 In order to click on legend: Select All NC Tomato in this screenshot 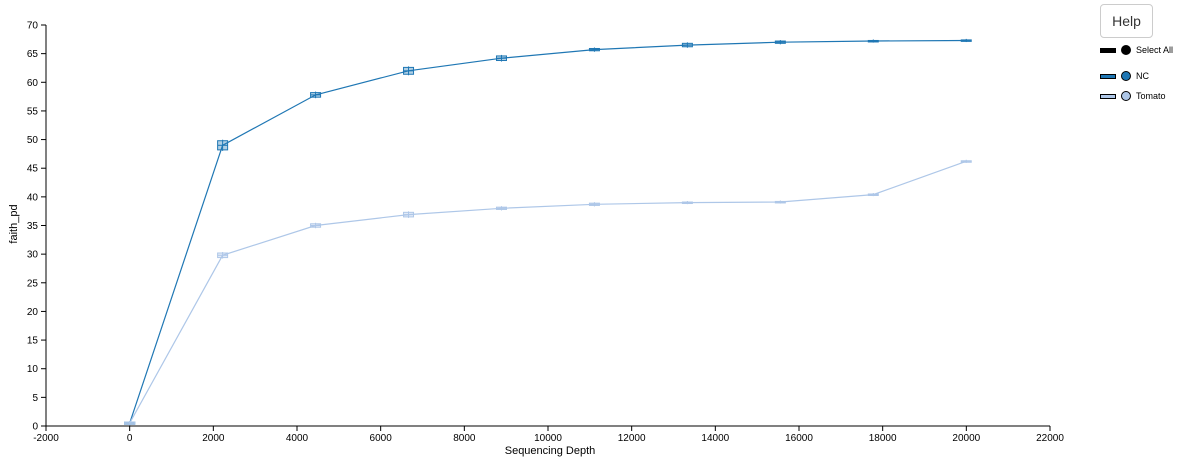, I will do `click(1145, 73)`.